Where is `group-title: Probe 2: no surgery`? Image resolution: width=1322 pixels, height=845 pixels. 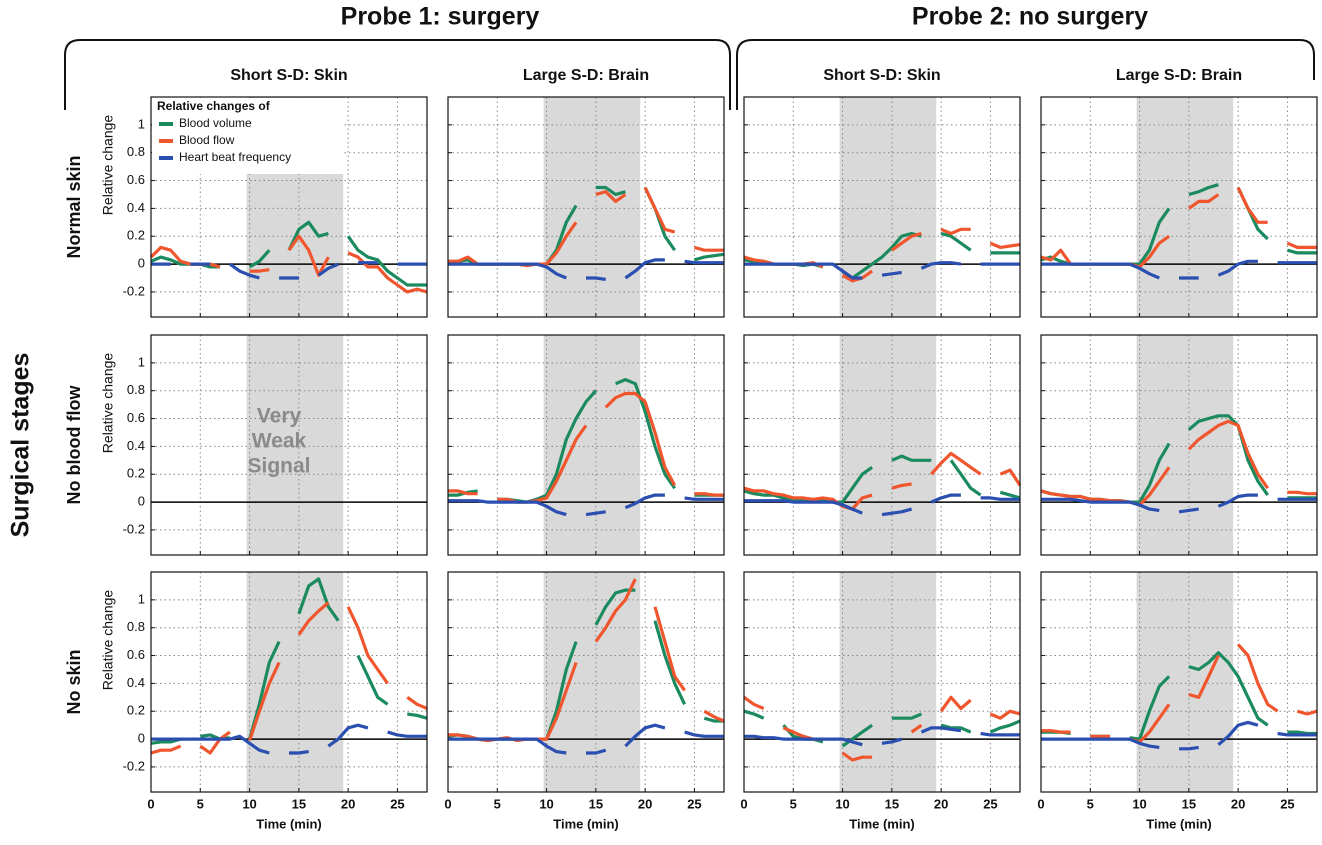
group-title: Probe 2: no surgery is located at coordinates (1030, 17).